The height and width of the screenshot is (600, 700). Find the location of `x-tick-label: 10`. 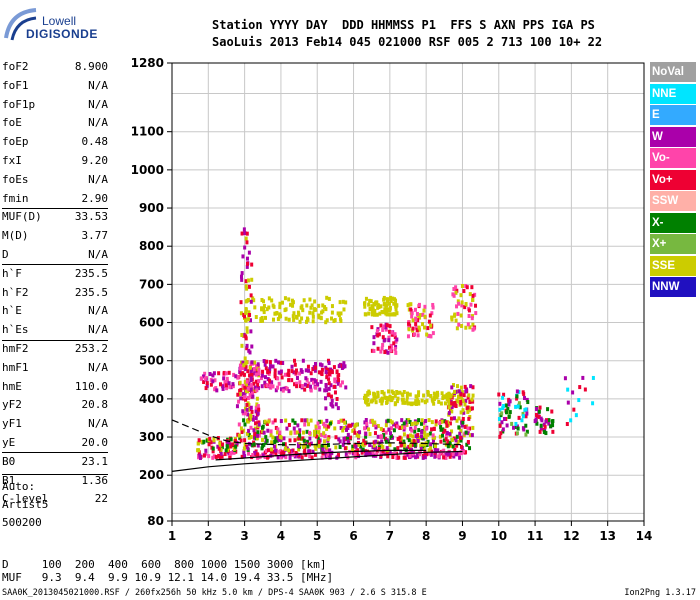

x-tick-label: 10 is located at coordinates (498, 536).